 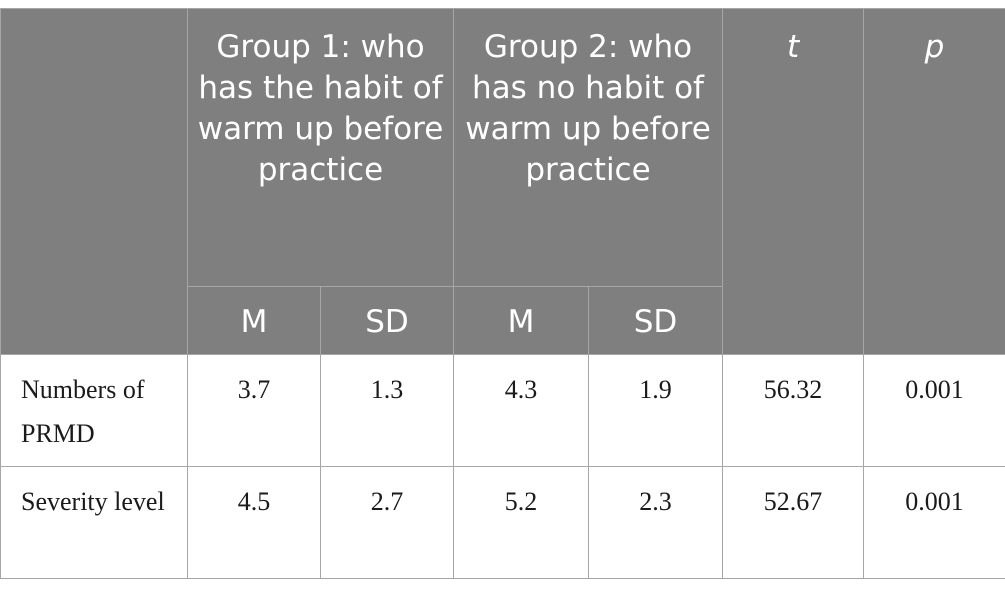 I want to click on row-label: Severity level, so click(x=94, y=522).